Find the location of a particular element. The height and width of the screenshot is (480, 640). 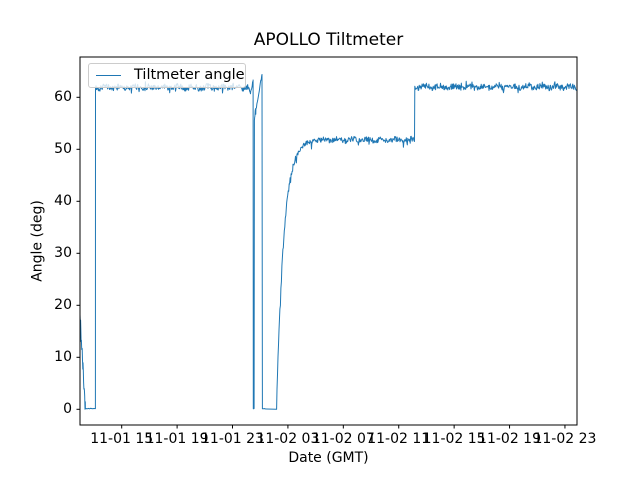

legend: Tiltmeter angle is located at coordinates (167, 75).